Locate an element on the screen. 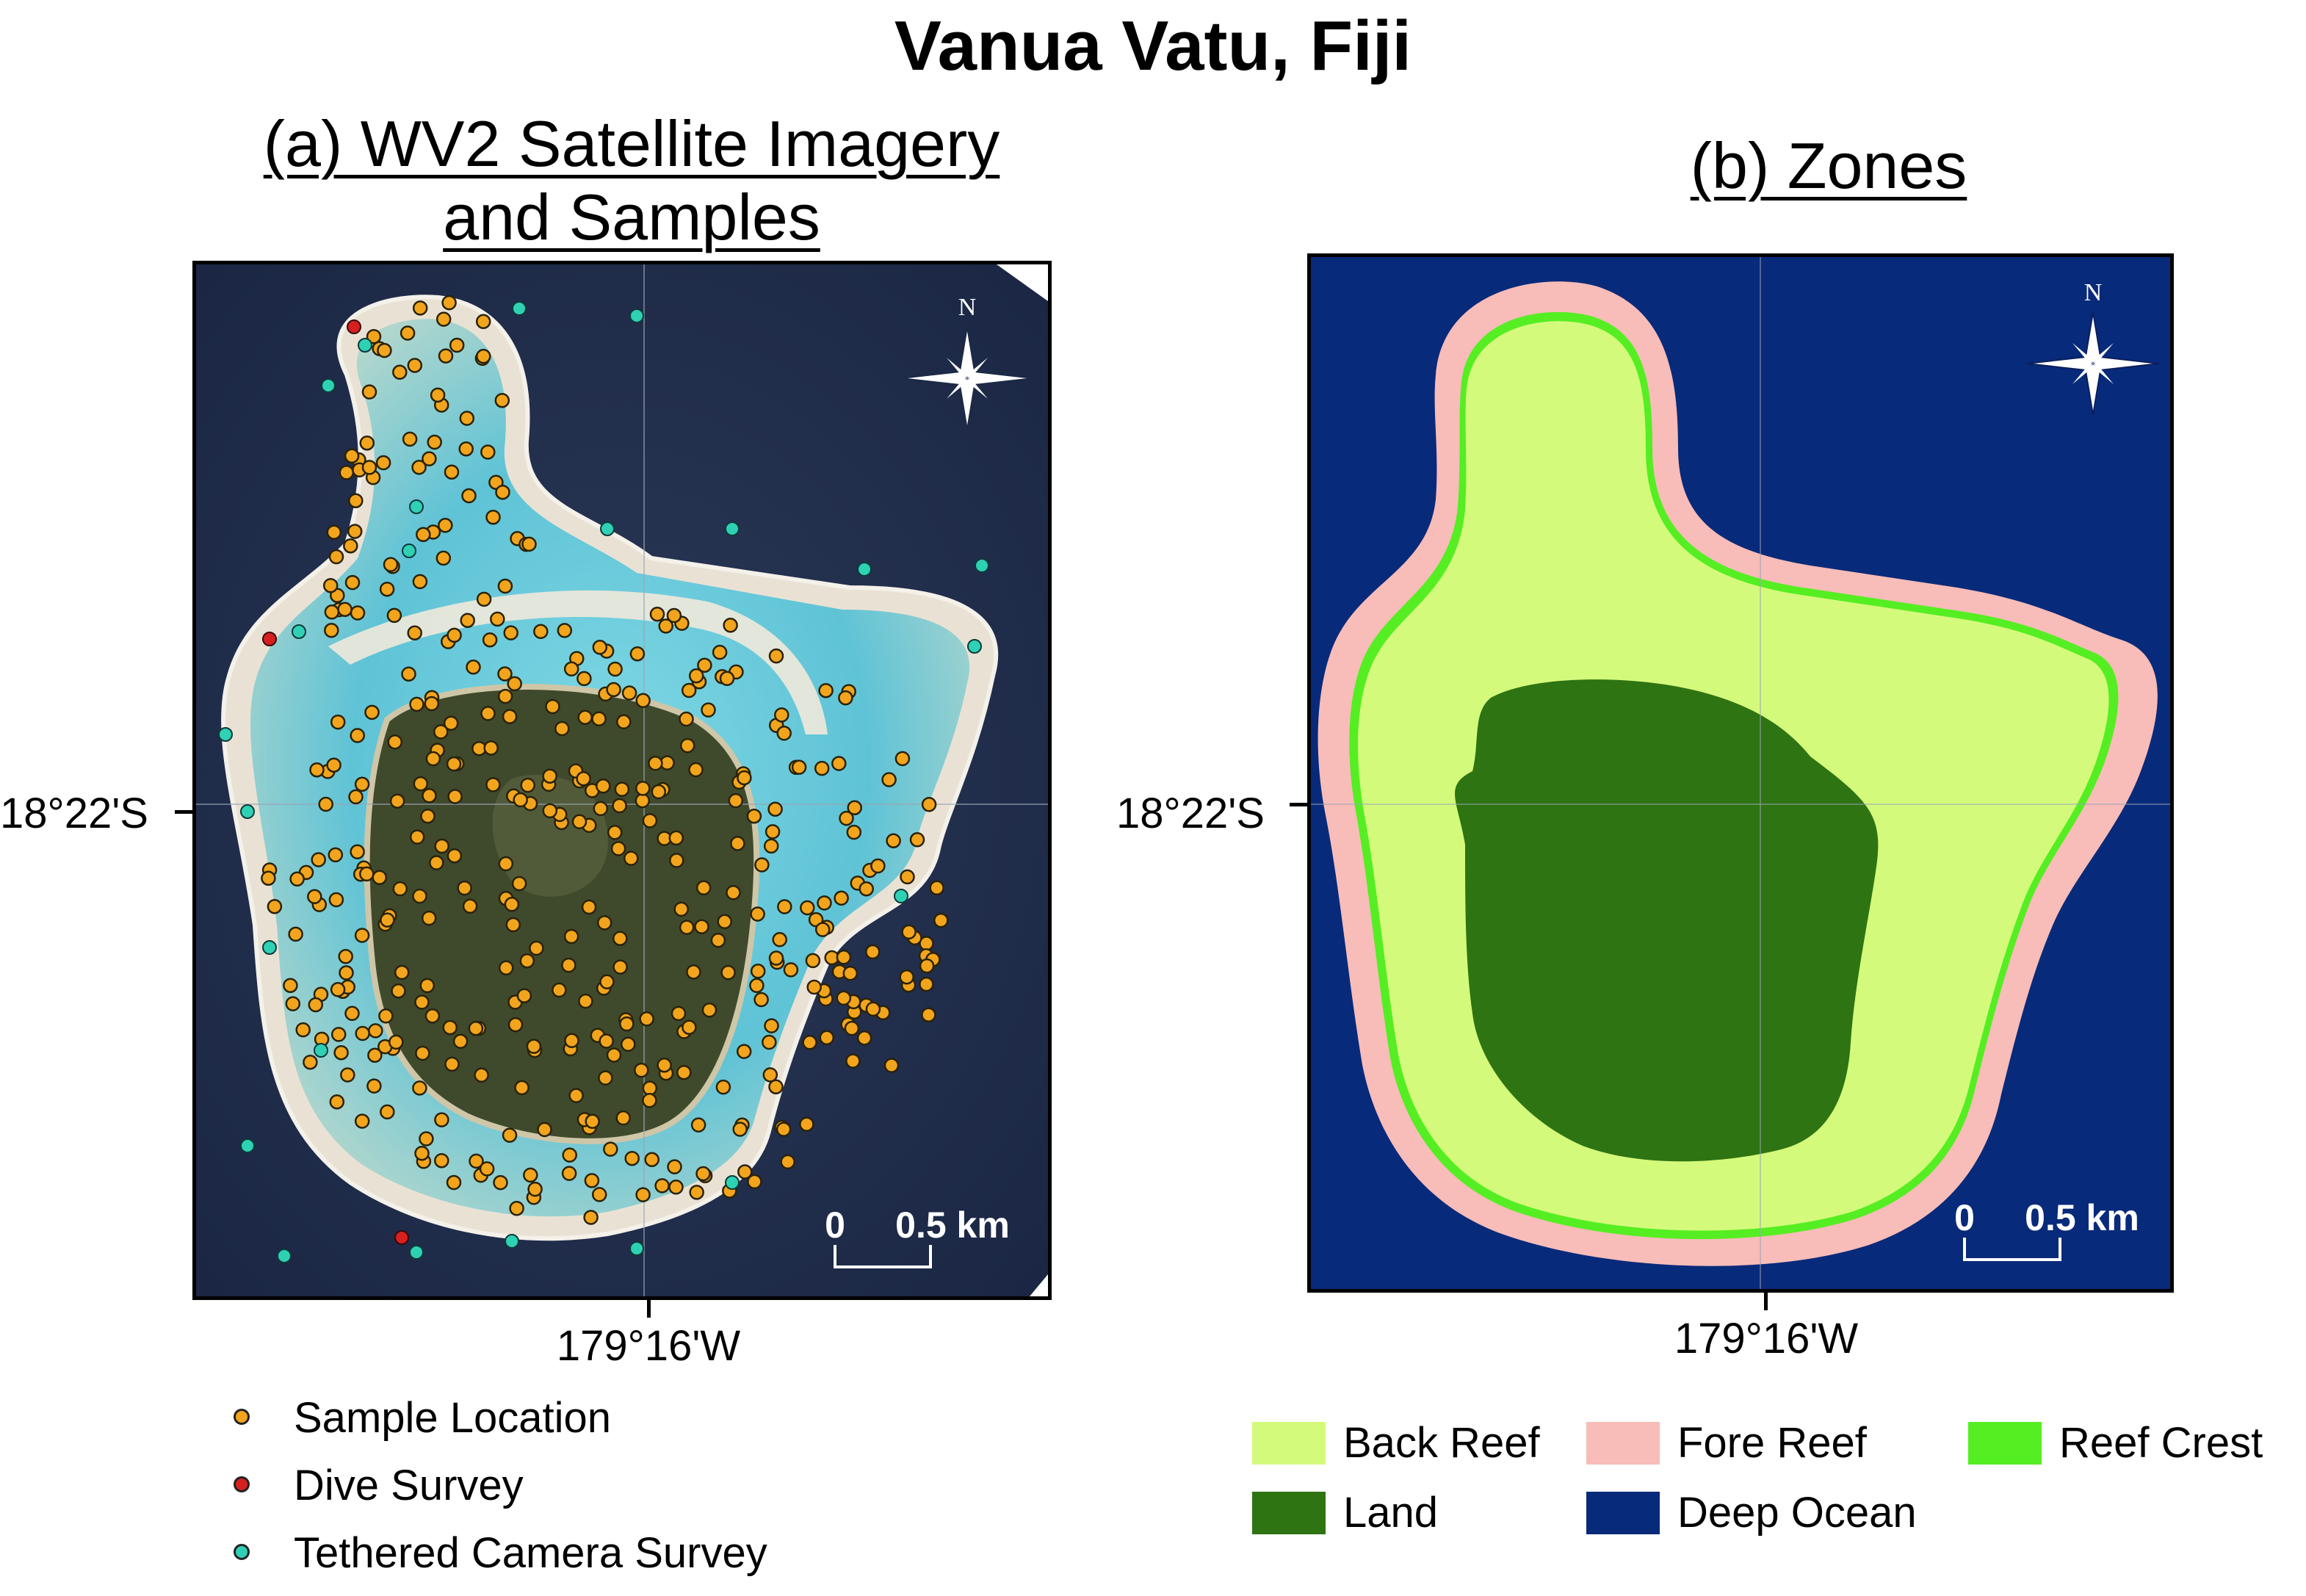 This screenshot has width=2306, height=1596. panel-b-title-text: (b) Zones is located at coordinates (1828, 165).